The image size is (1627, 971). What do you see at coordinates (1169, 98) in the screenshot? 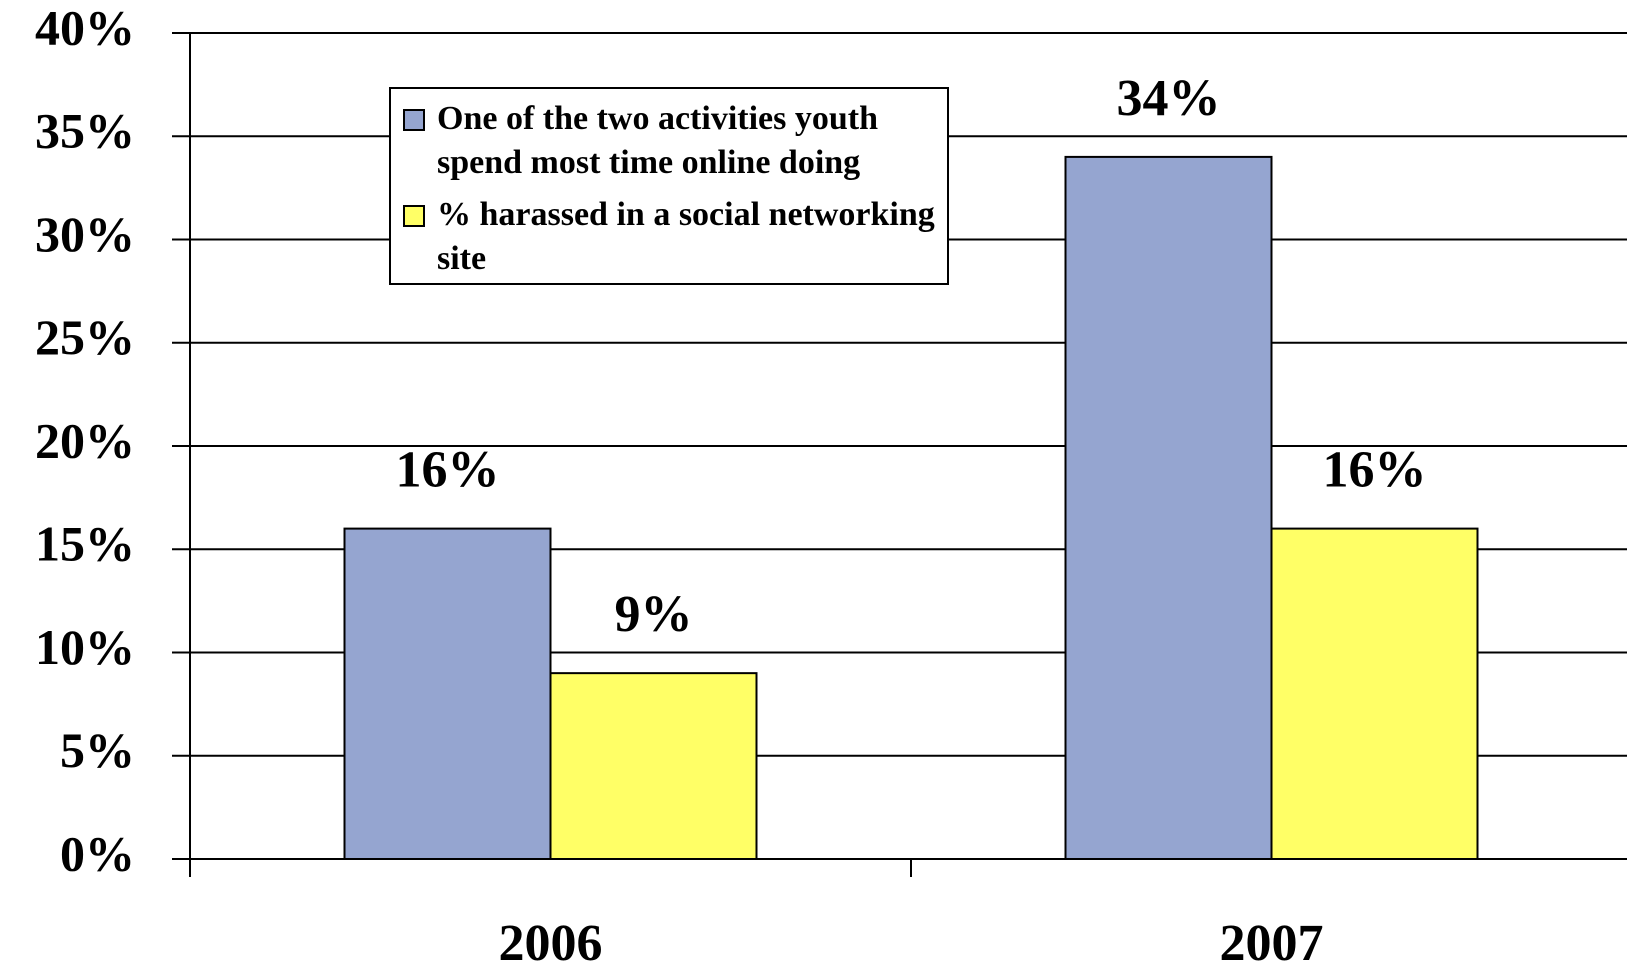
I see `value-label: 34%` at bounding box center [1169, 98].